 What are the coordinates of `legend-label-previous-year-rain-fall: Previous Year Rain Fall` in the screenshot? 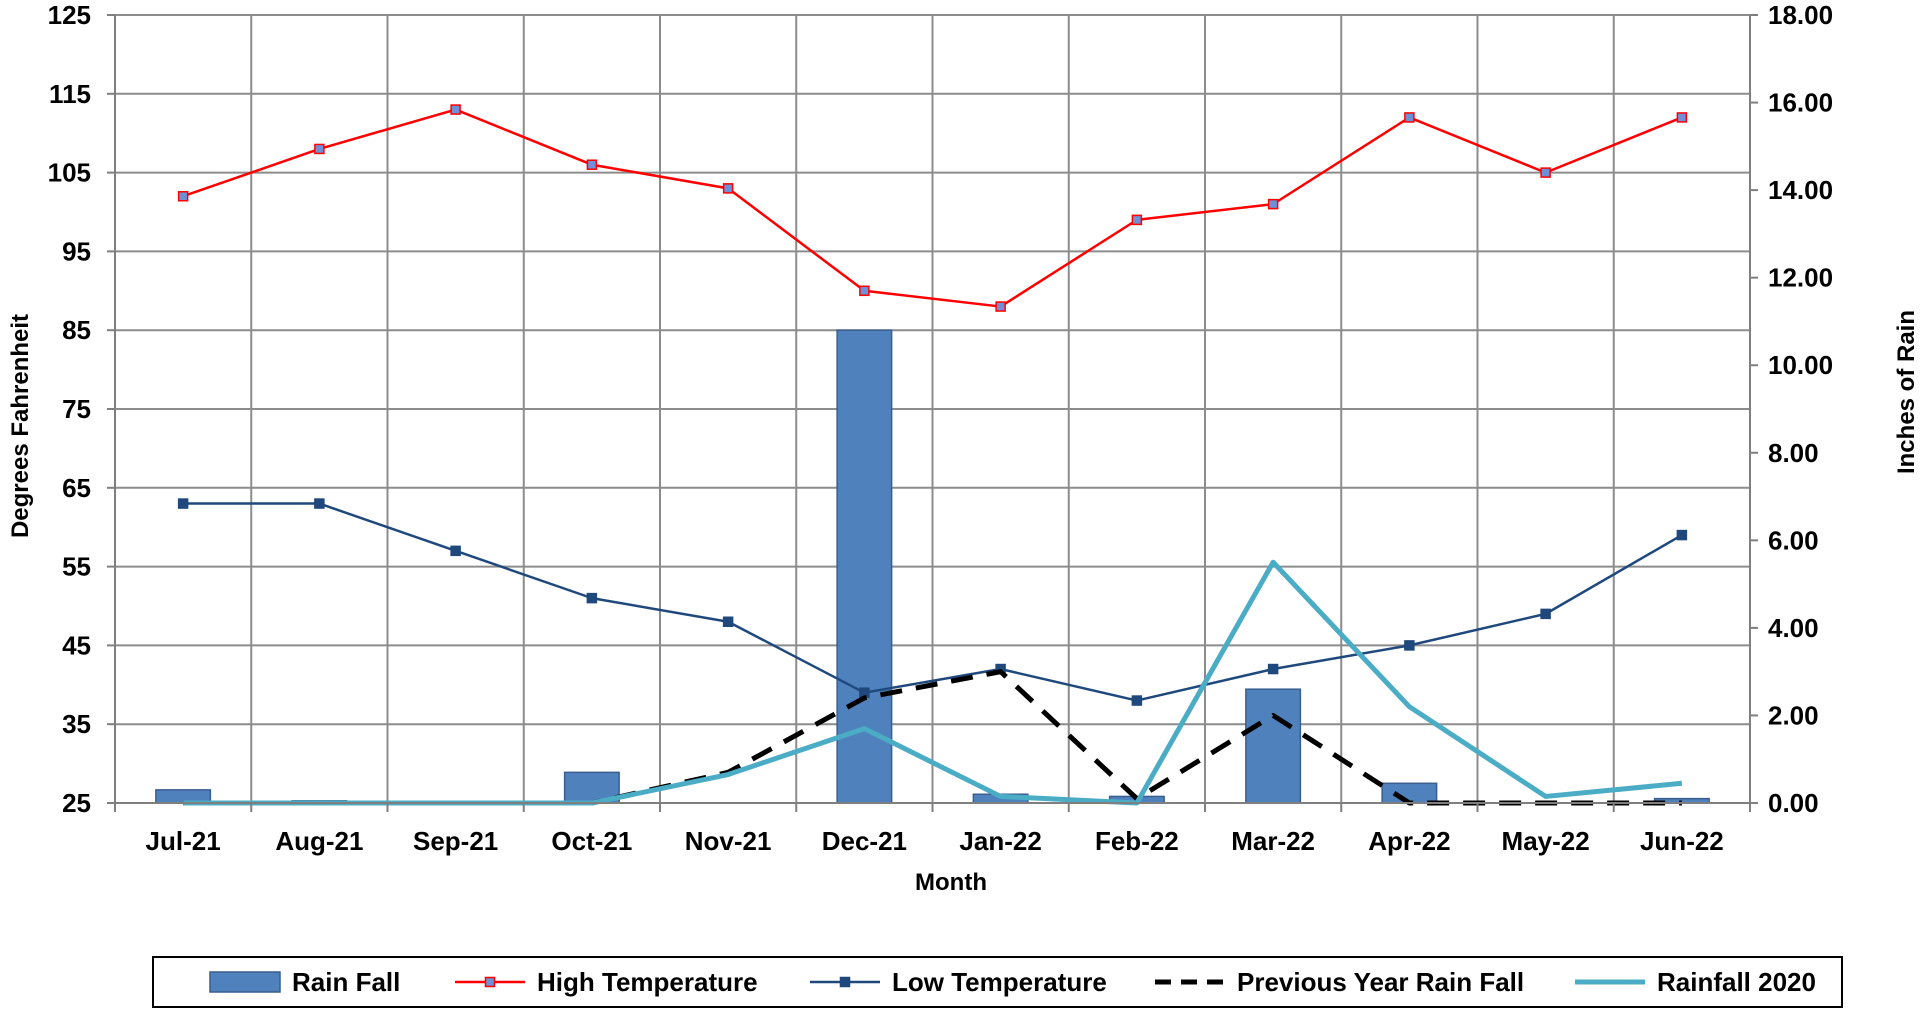 It's located at (1380, 982).